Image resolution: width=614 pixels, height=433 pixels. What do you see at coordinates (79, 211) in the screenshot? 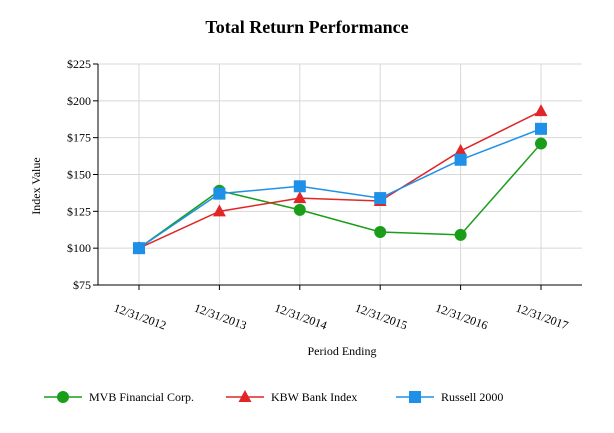
I see `y-tick-label: $125` at bounding box center [79, 211].